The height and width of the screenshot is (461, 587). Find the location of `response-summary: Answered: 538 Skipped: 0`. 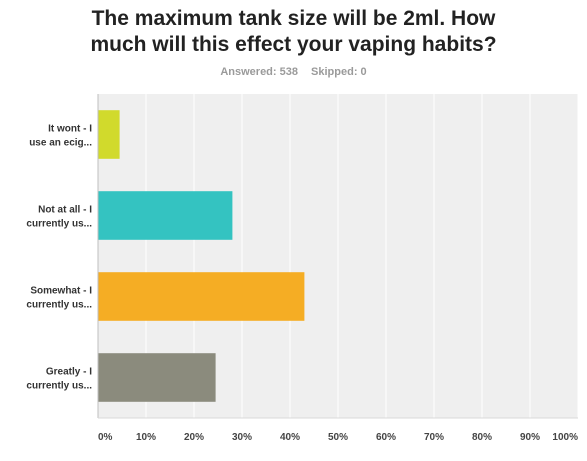

response-summary: Answered: 538 Skipped: 0 is located at coordinates (293, 72).